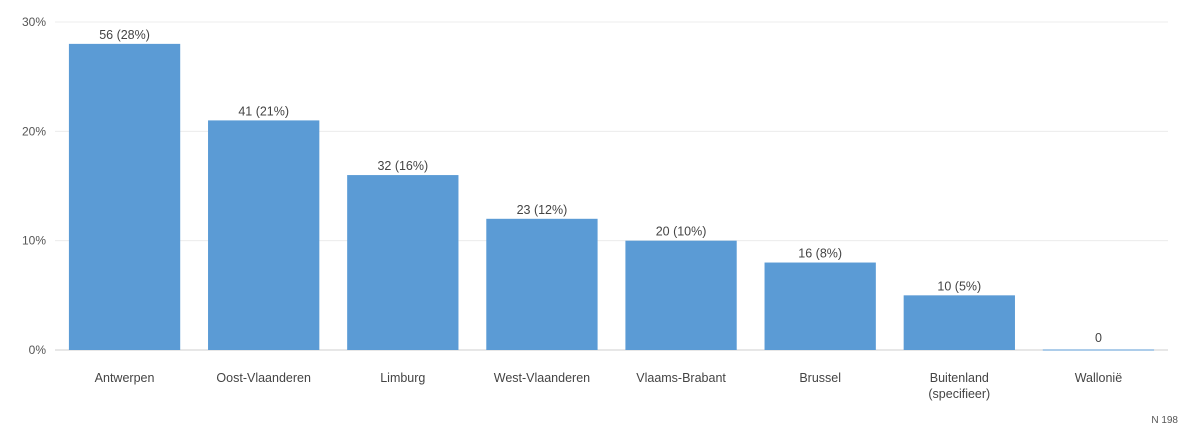 The image size is (1188, 433). Describe the element at coordinates (1099, 378) in the screenshot. I see `category-label: Wallonië` at that location.